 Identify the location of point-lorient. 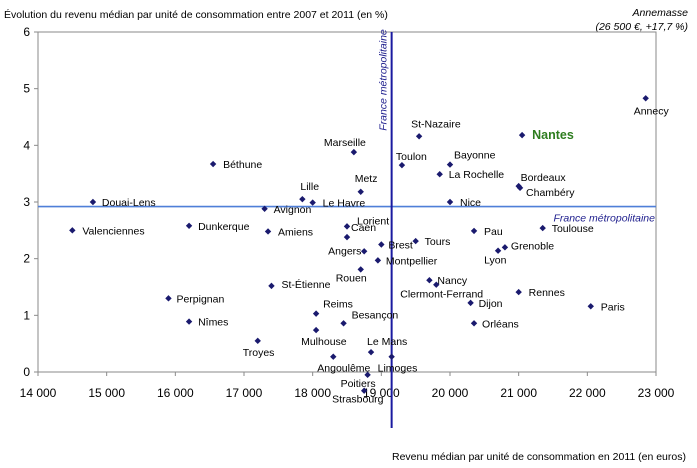
(347, 226).